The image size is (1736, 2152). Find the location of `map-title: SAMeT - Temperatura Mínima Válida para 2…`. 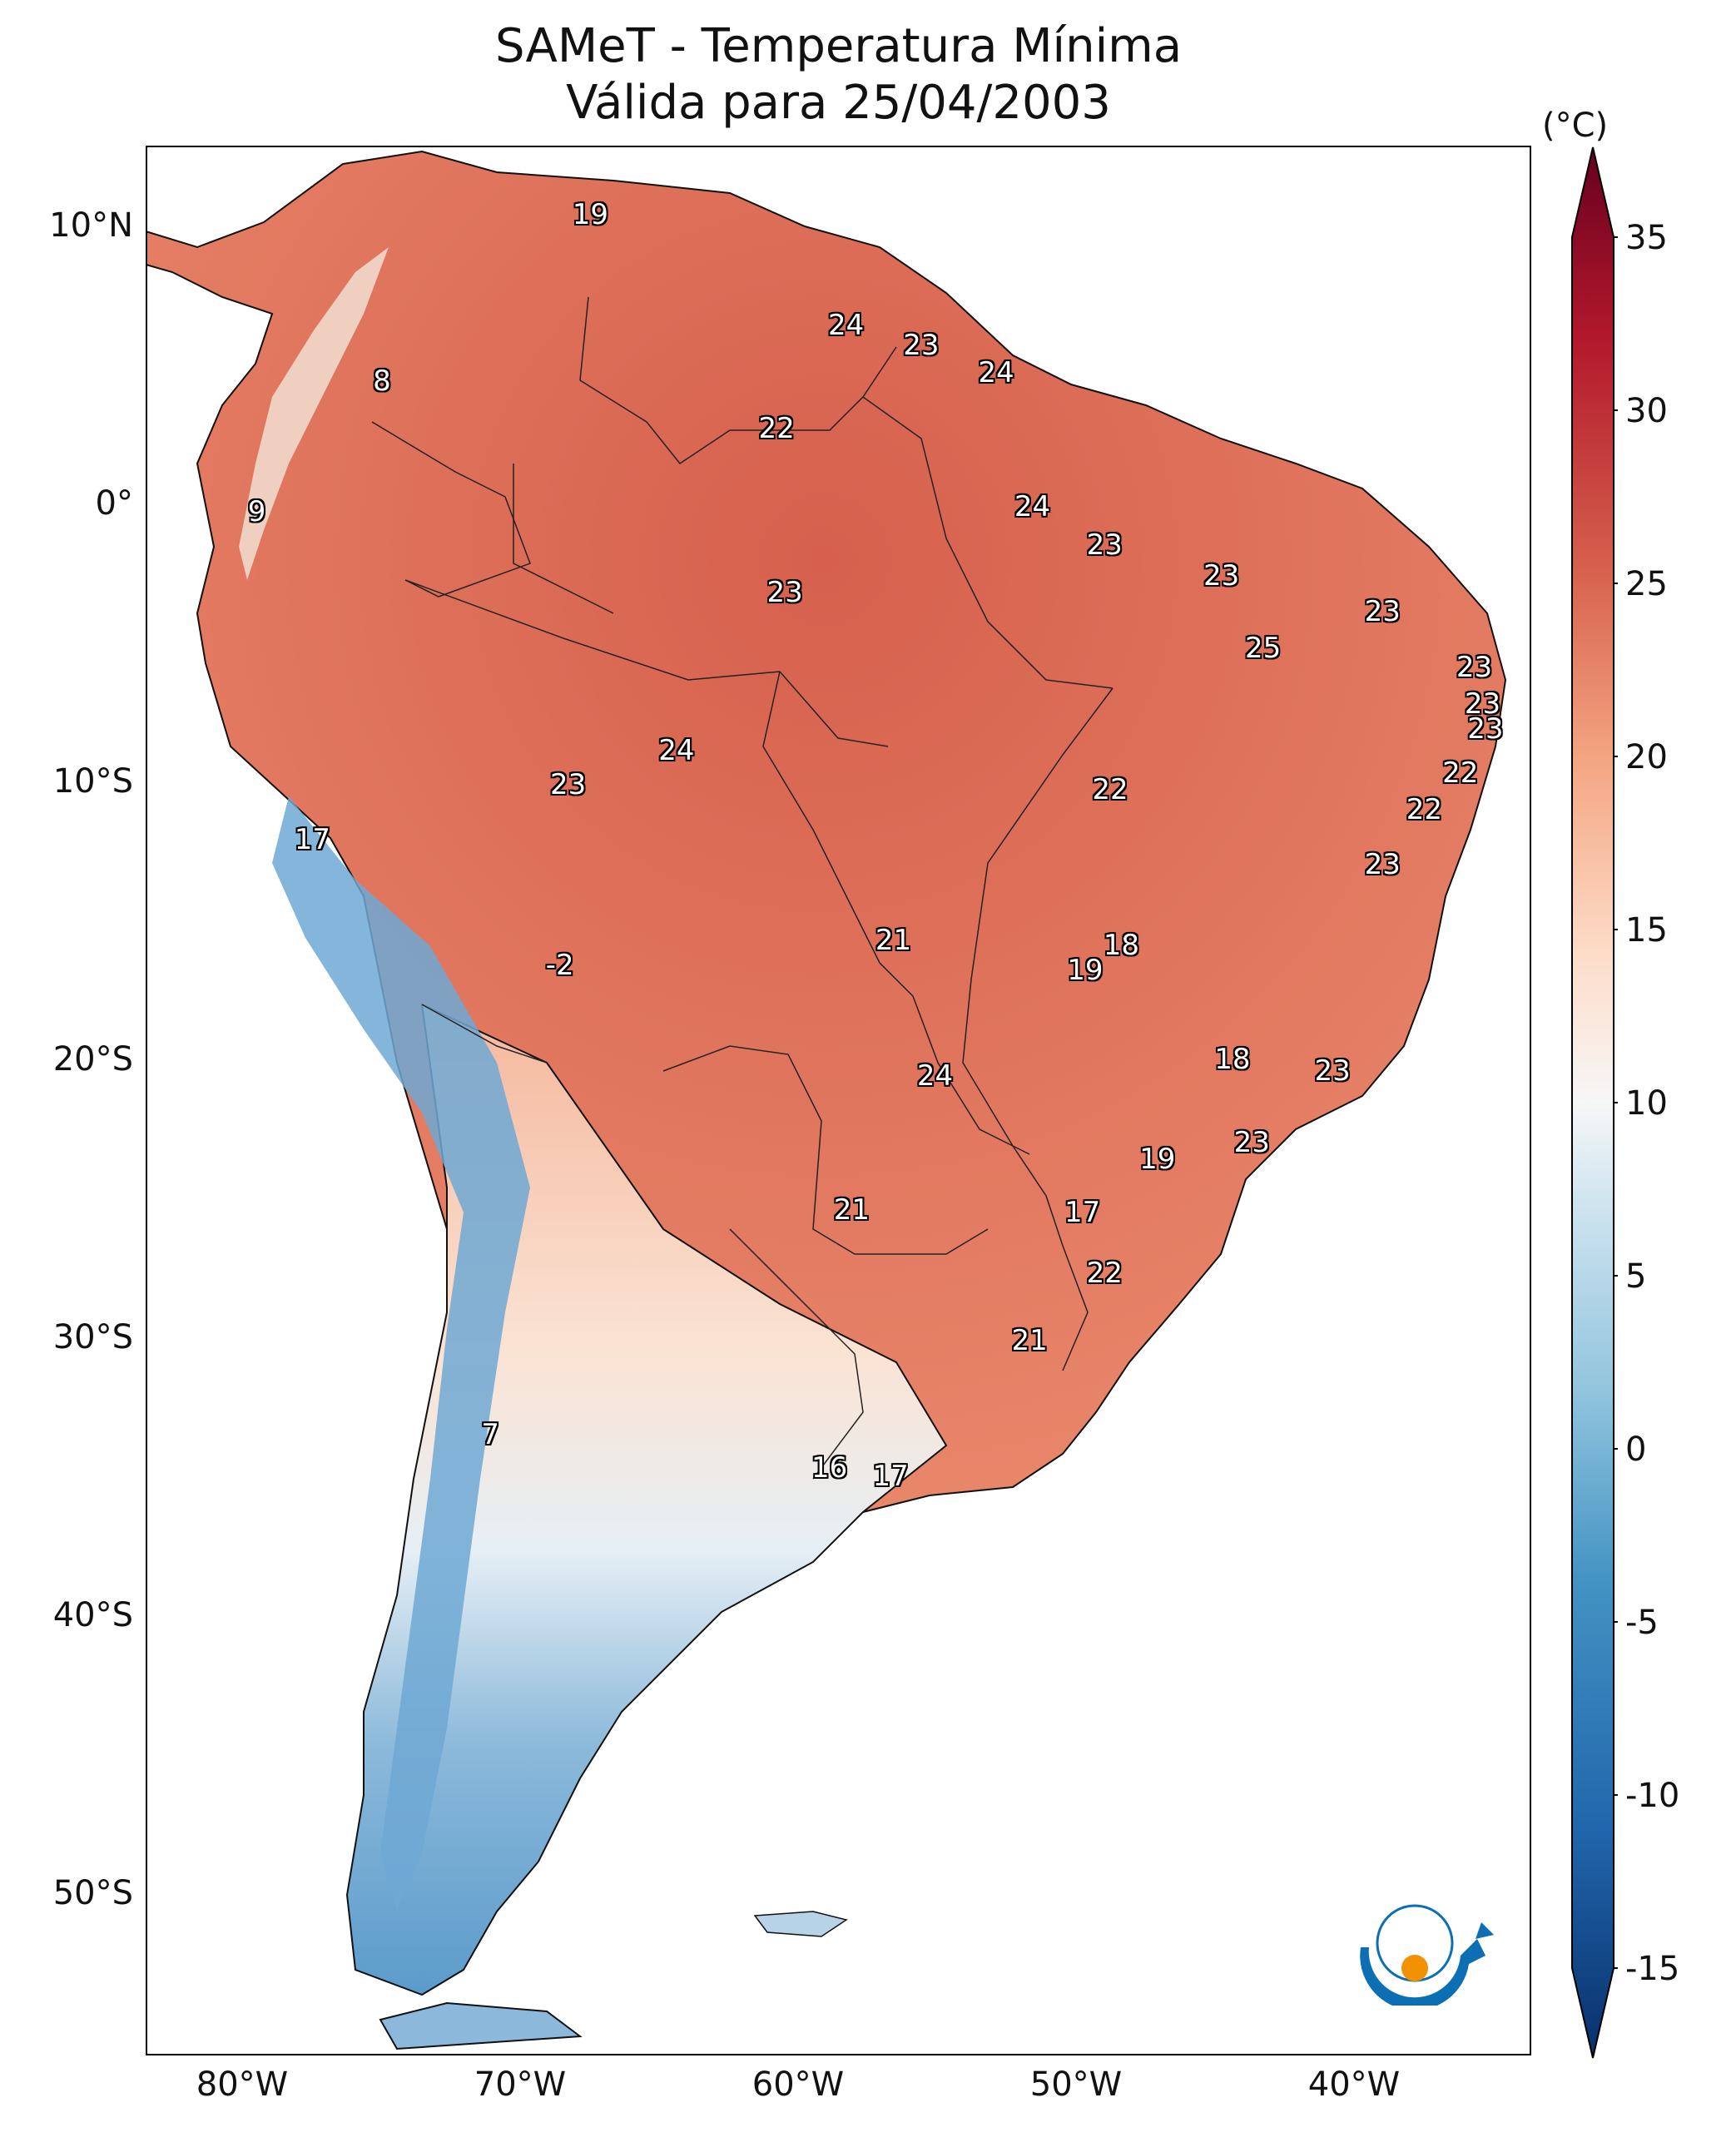

map-title: SAMeT - Temperatura Mínima Válida para 2… is located at coordinates (839, 74).